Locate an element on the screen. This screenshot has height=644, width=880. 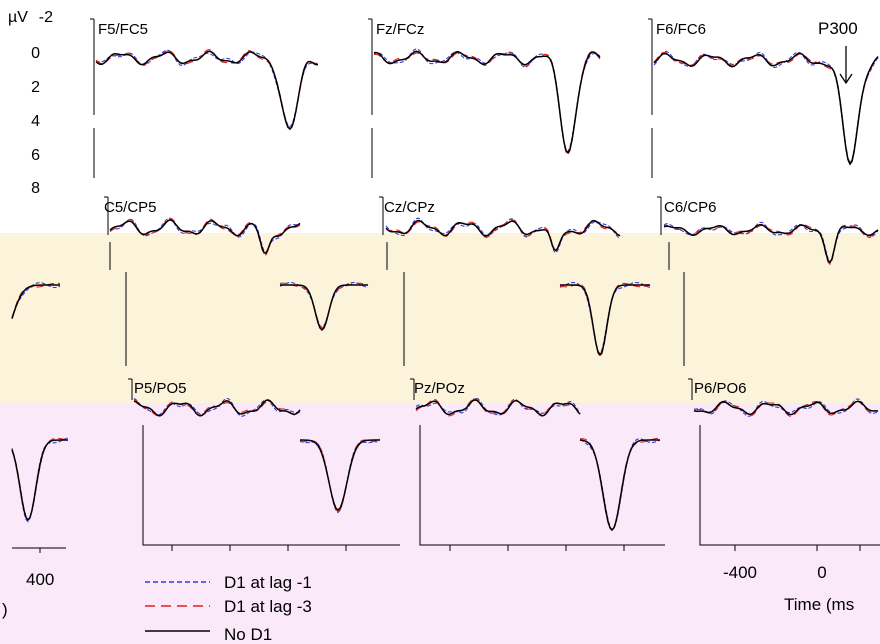
y-tick-label: 6 is located at coordinates (35, 155).